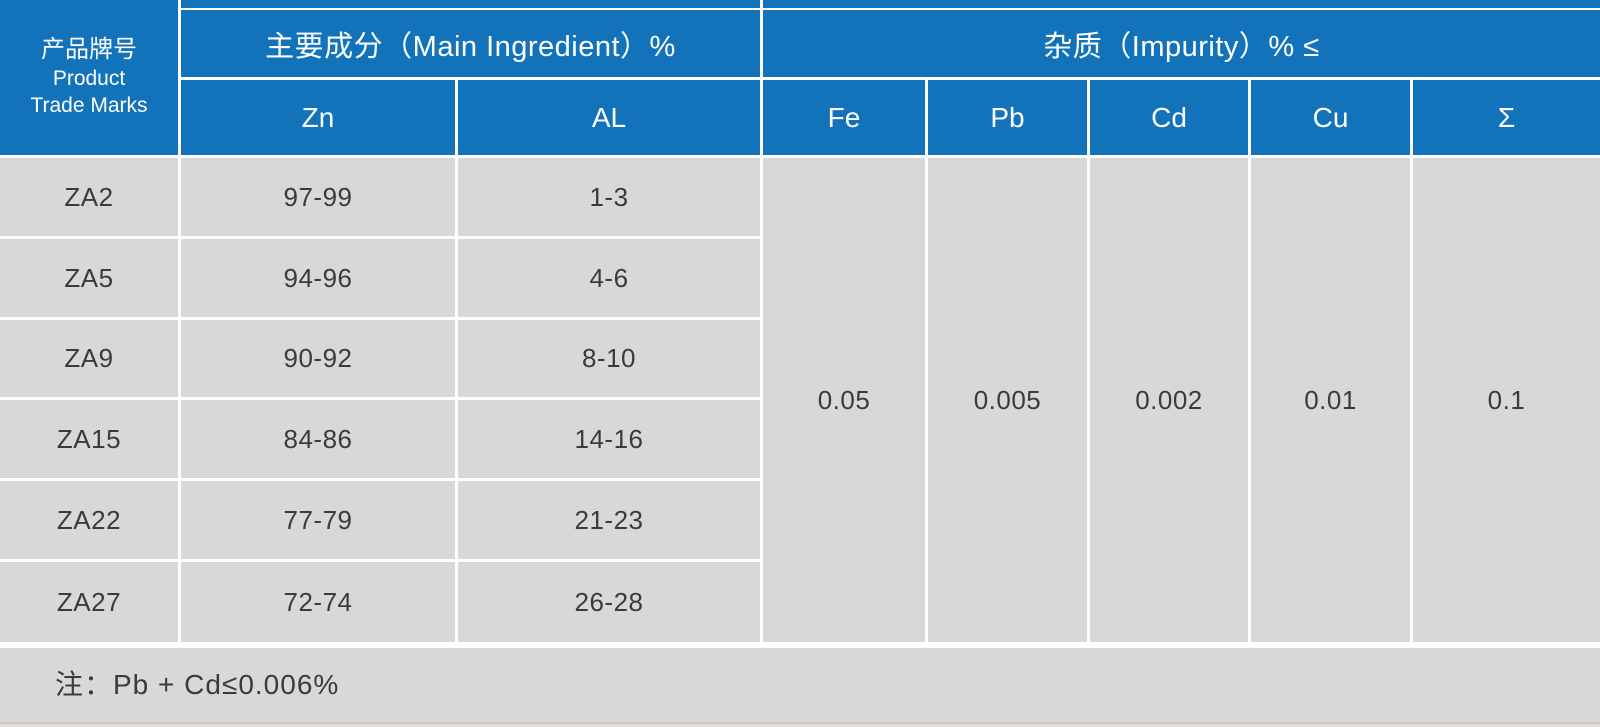 The width and height of the screenshot is (1600, 727). I want to click on cell-zn-za9: 90-92, so click(318, 358).